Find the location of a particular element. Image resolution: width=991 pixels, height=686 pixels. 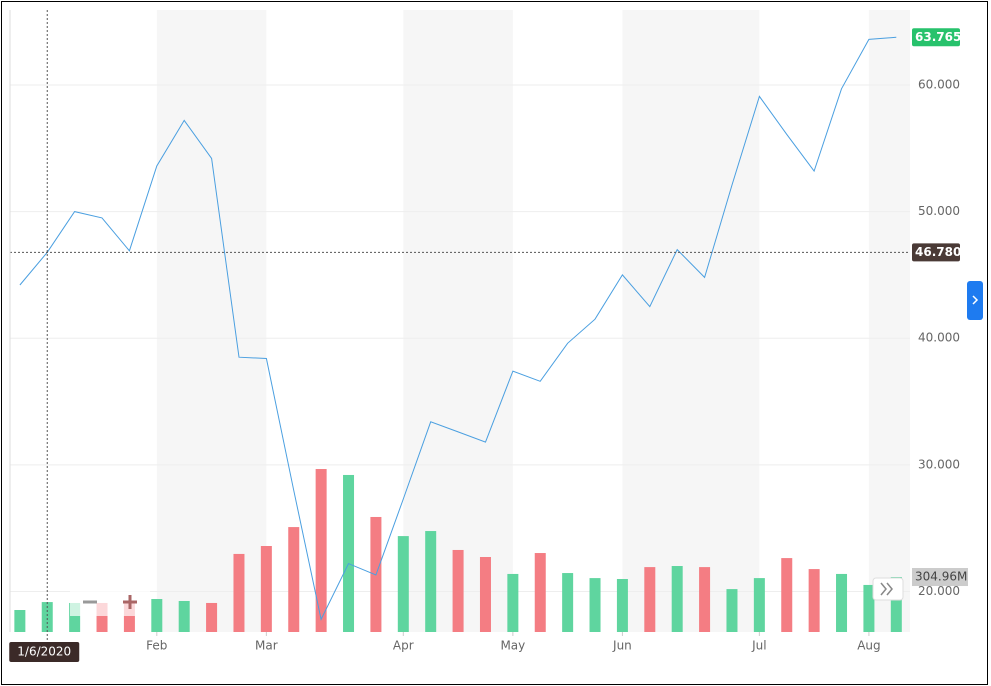

x-tick-label: Jul is located at coordinates (758, 646).